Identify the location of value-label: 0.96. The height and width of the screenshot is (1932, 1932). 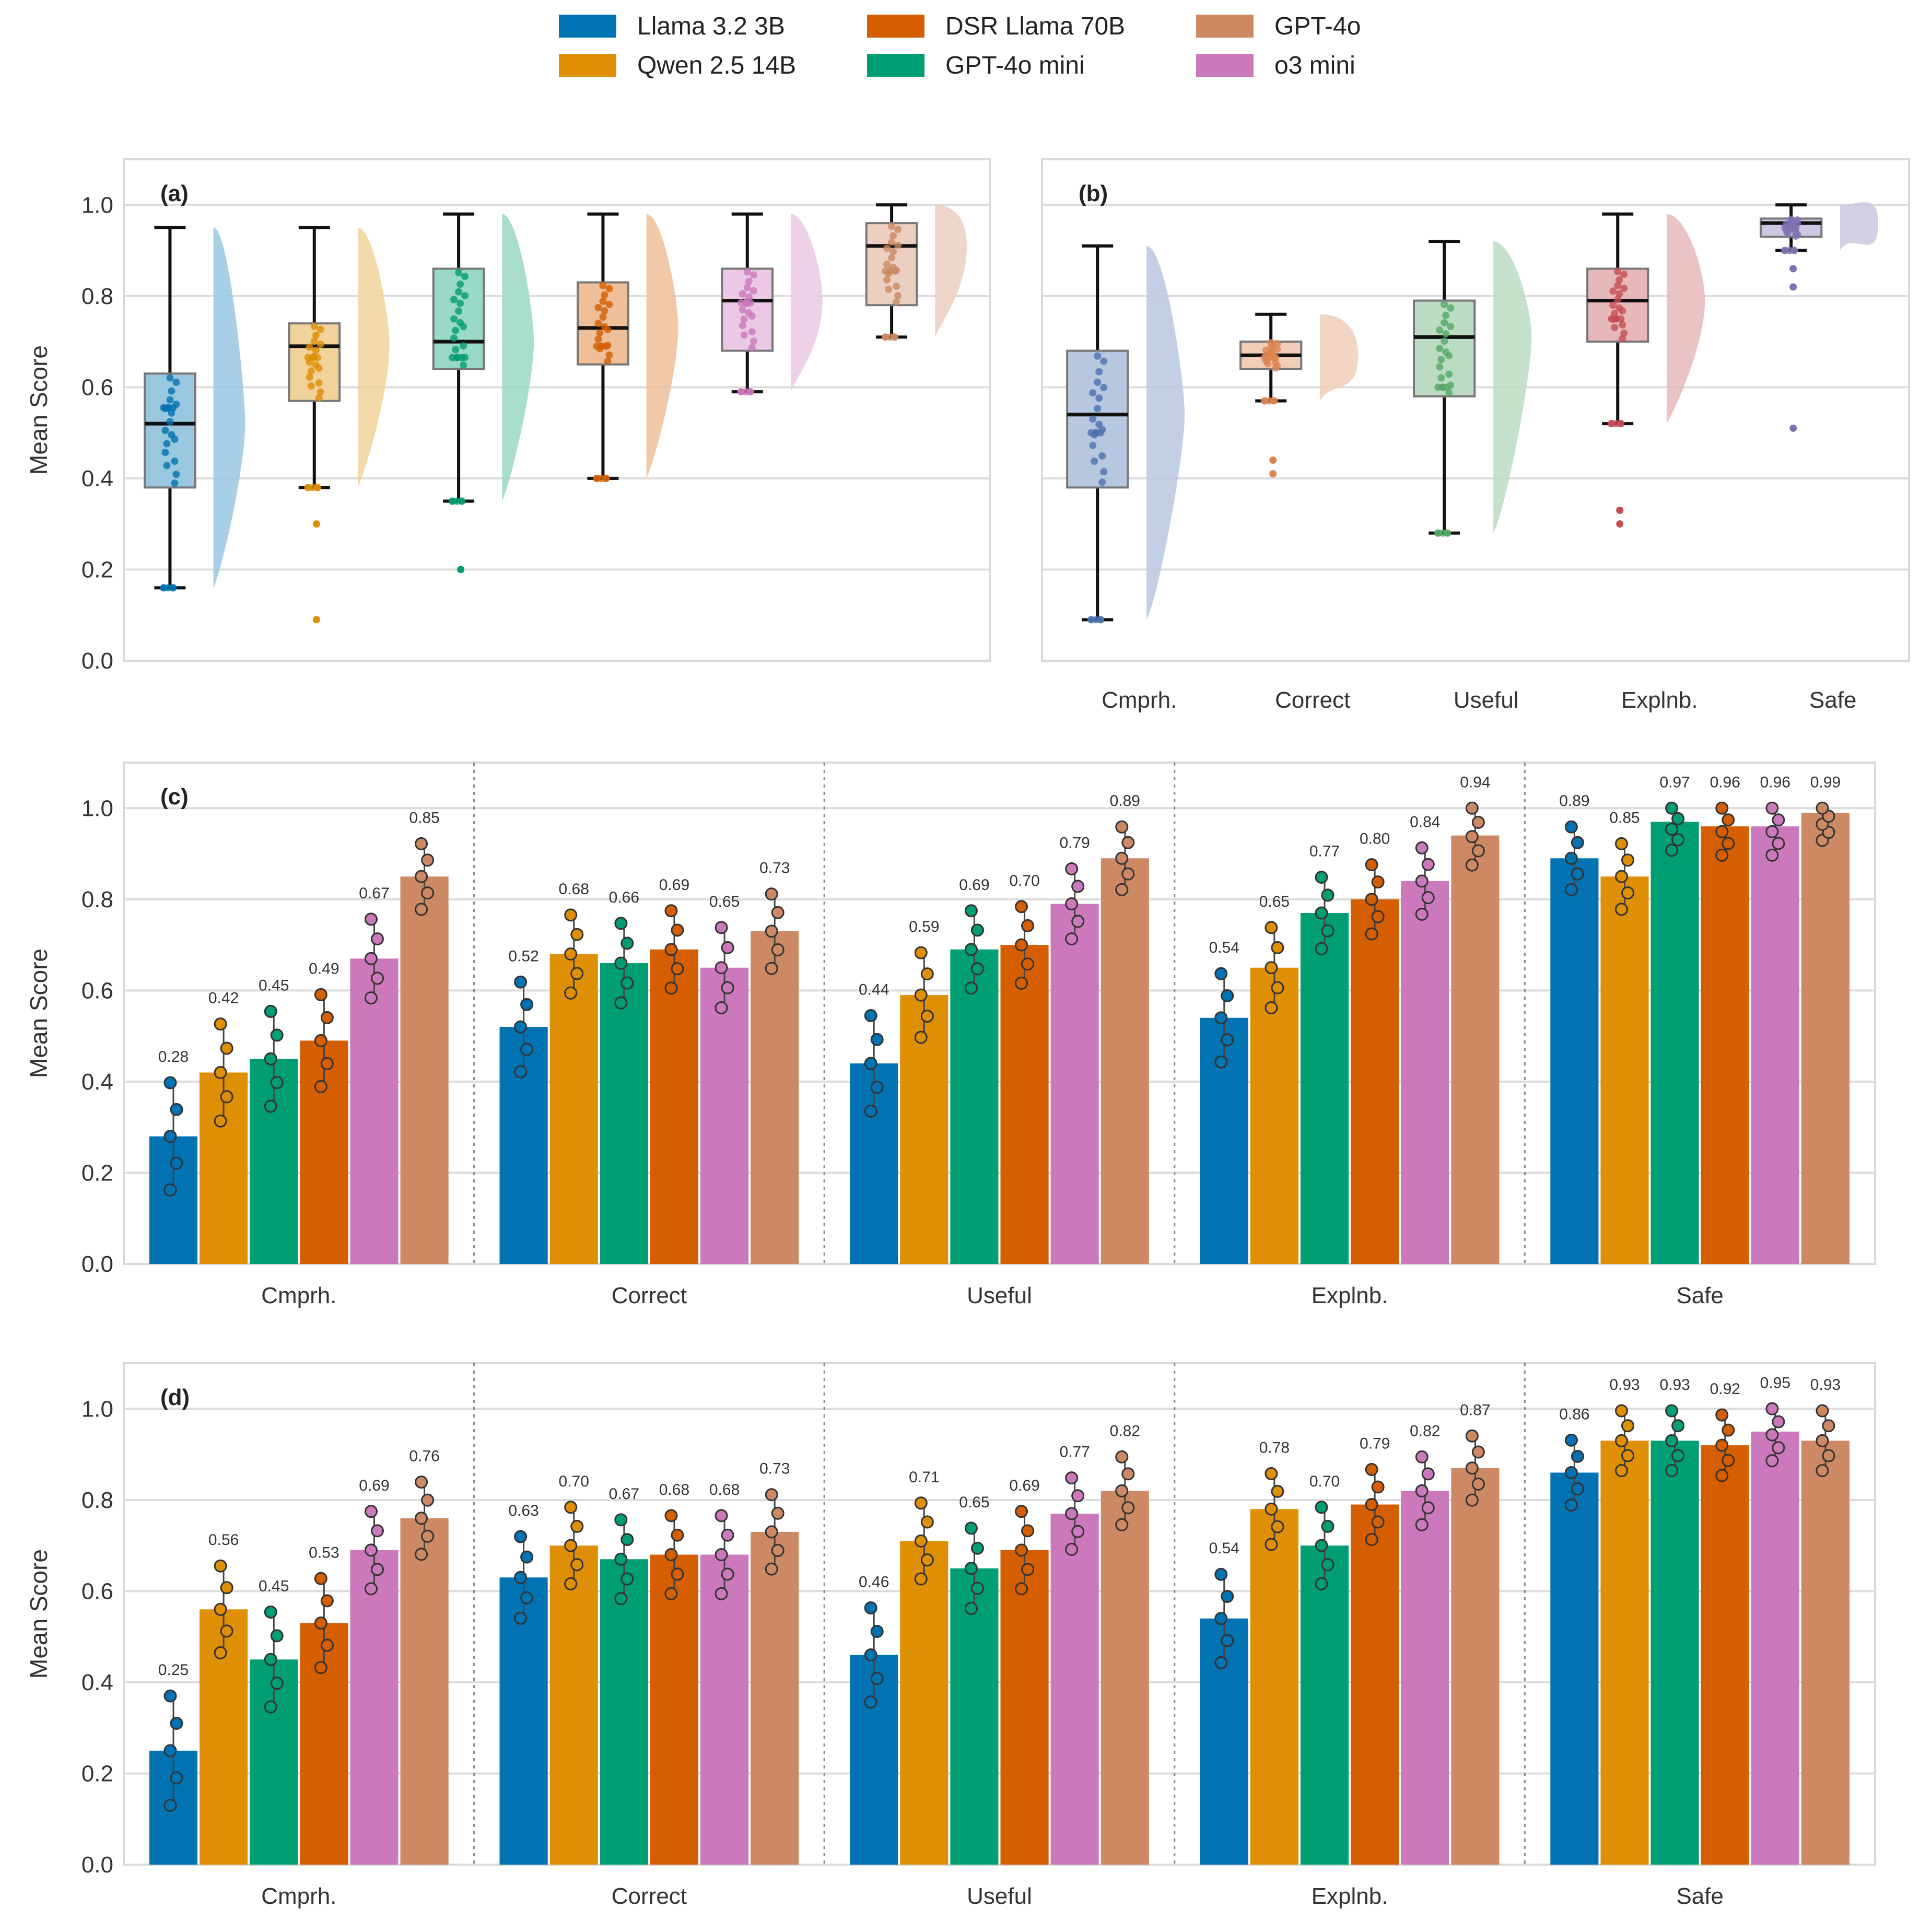
(1725, 782).